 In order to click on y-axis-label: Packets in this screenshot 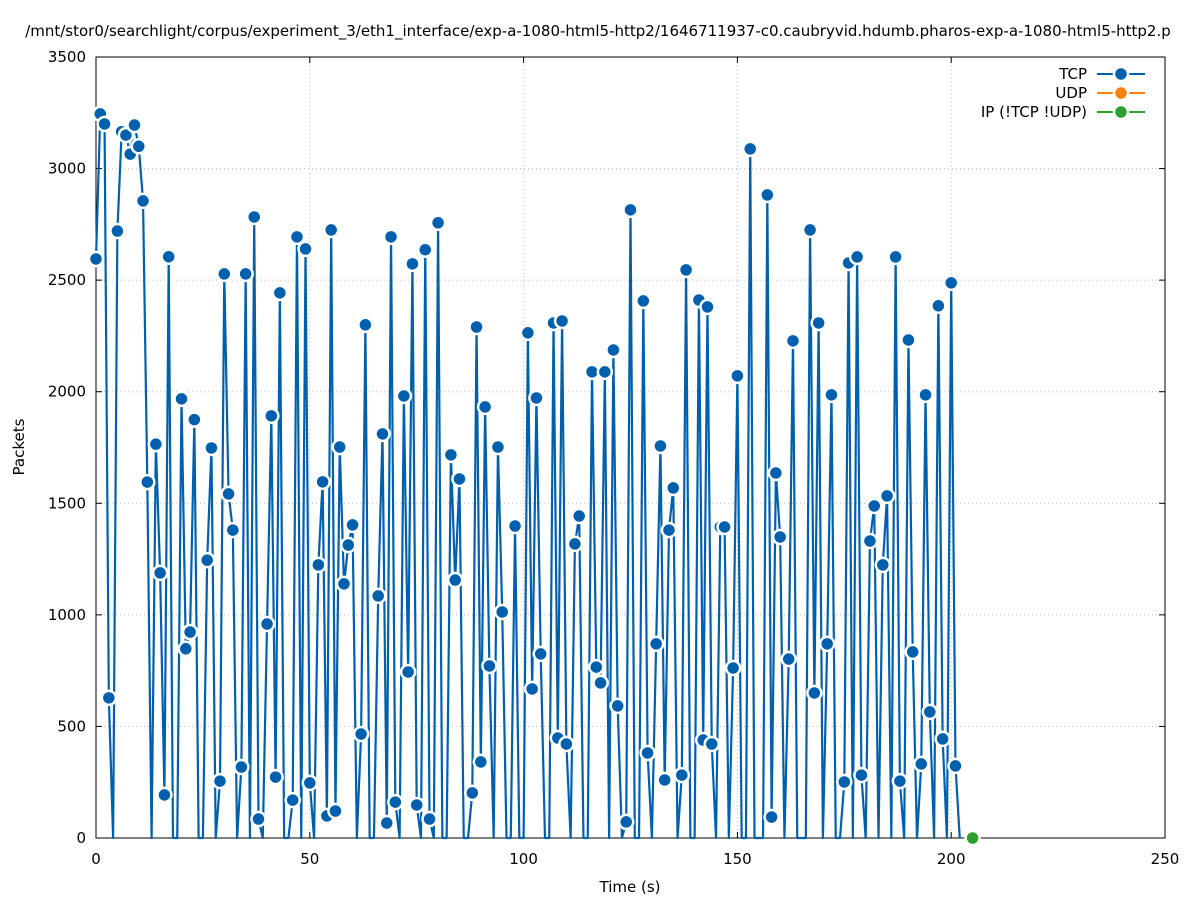, I will do `click(19, 446)`.